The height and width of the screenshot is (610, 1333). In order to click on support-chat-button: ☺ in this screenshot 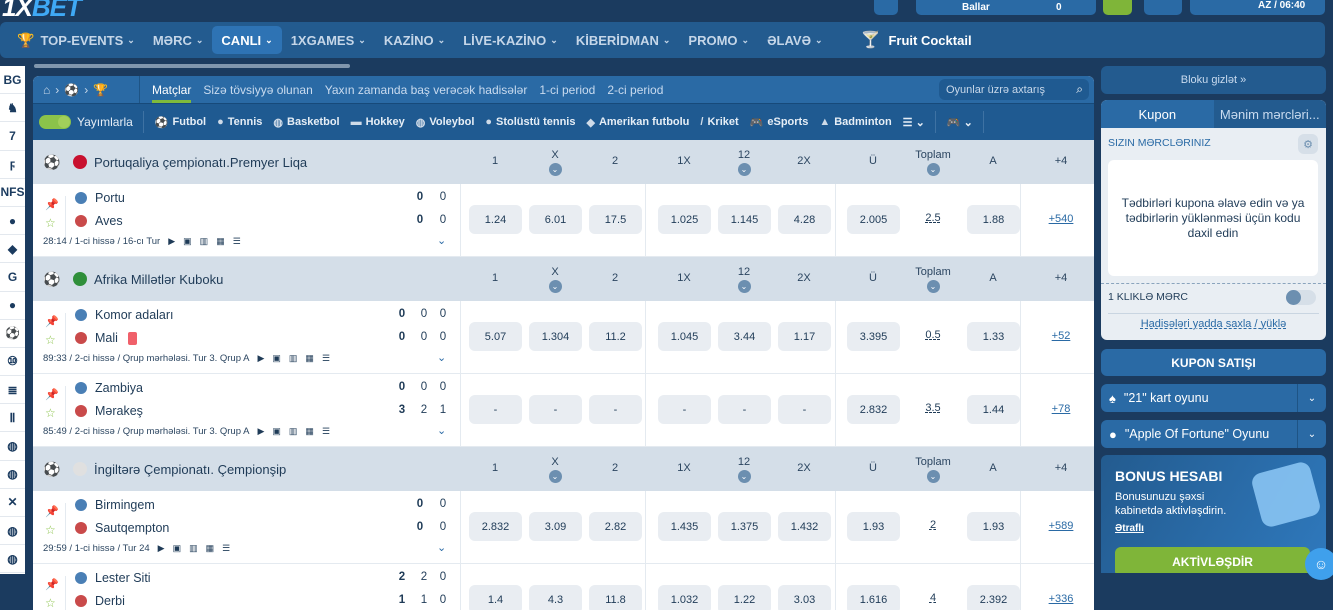, I will do `click(1319, 564)`.